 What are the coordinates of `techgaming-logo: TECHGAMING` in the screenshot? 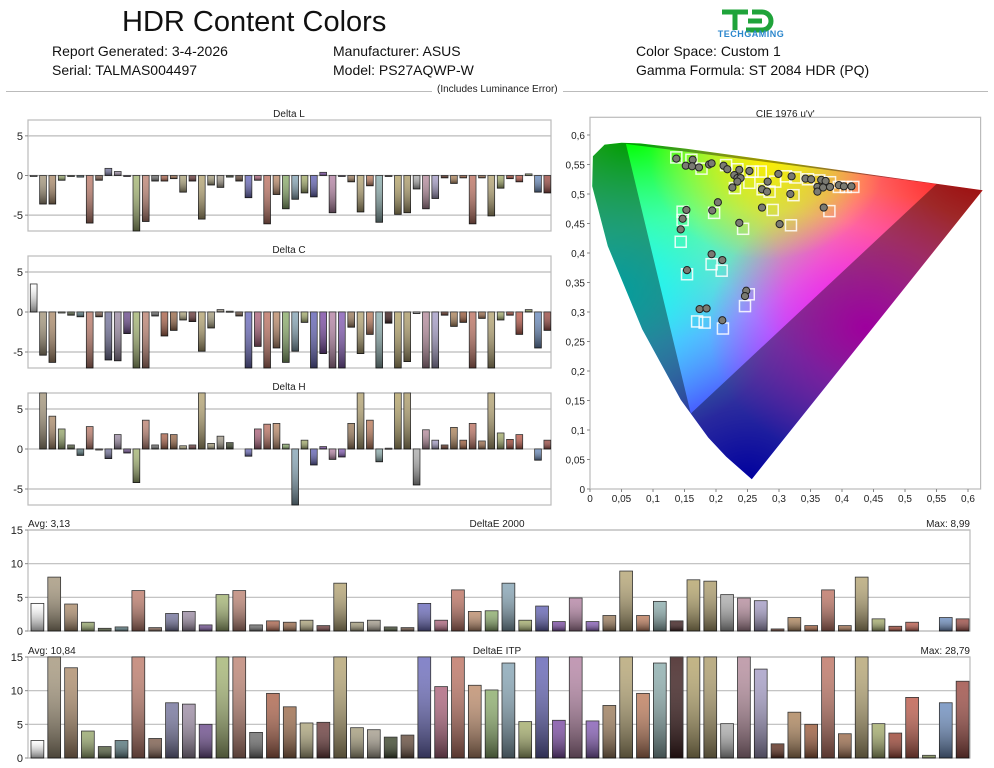 It's located at (751, 24).